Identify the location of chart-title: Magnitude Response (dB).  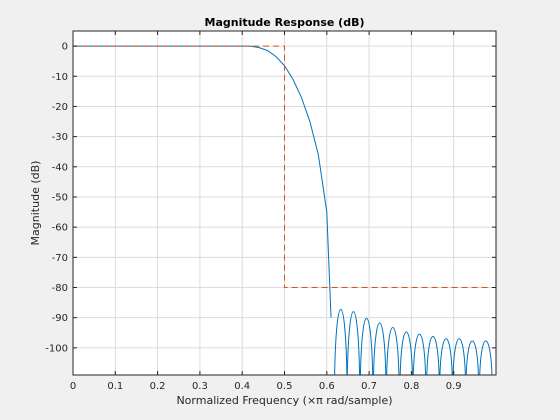
(285, 22).